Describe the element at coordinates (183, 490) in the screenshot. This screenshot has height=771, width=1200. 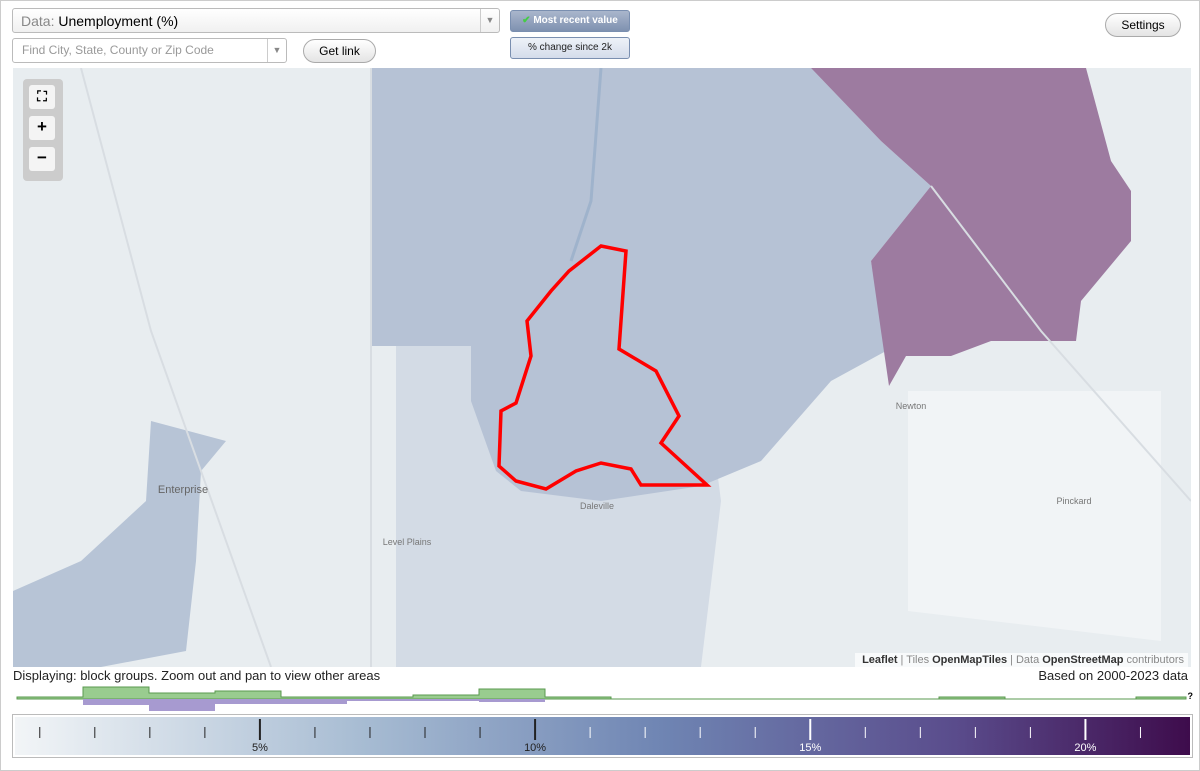
I see `place-label: Enterprise` at that location.